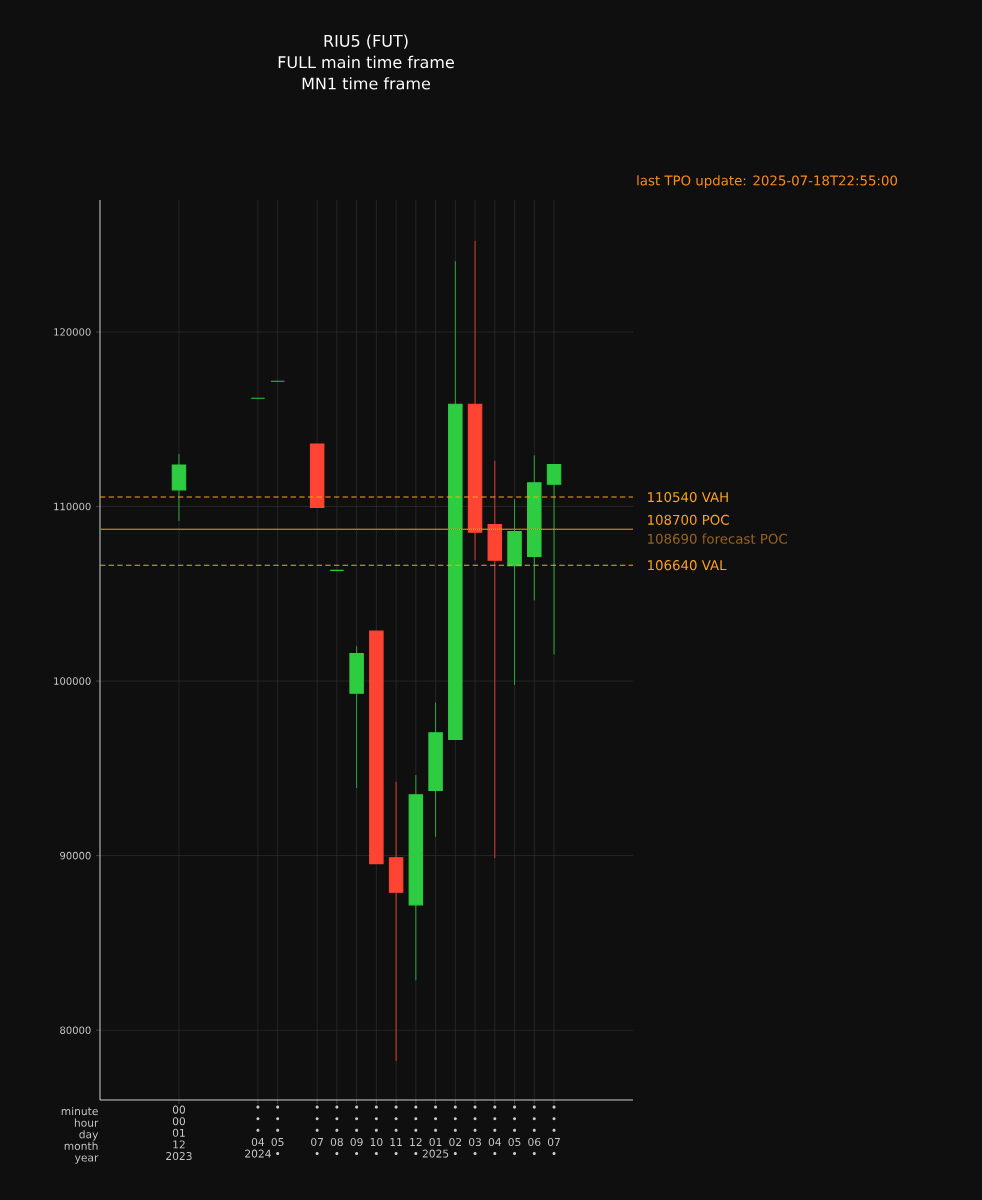 This screenshot has height=1200, width=982. I want to click on x-tick-label: • • • 03 •, so click(474, 1130).